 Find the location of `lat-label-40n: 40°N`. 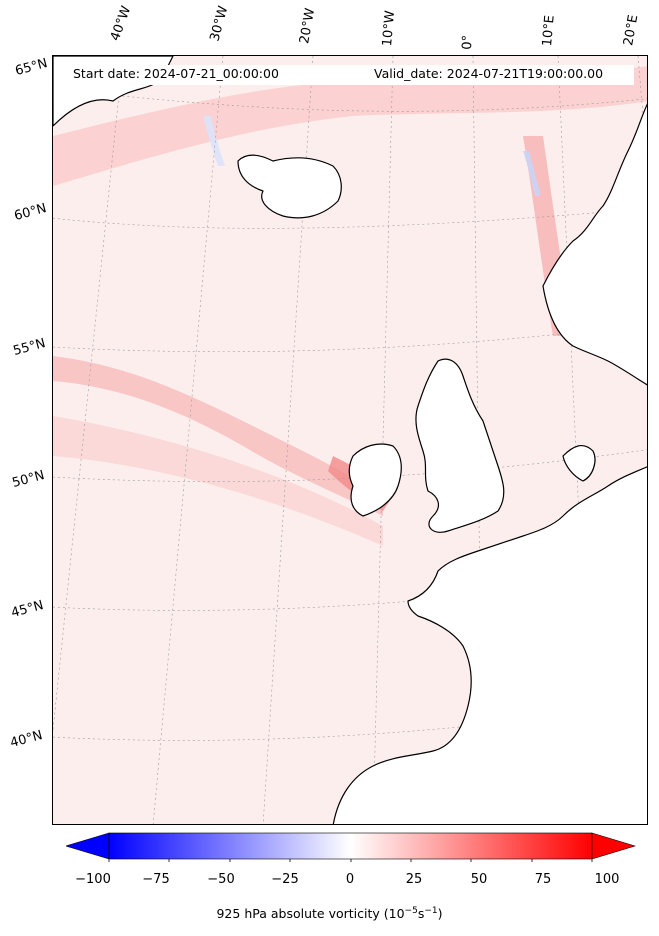

lat-label-40n: 40°N is located at coordinates (26, 739).